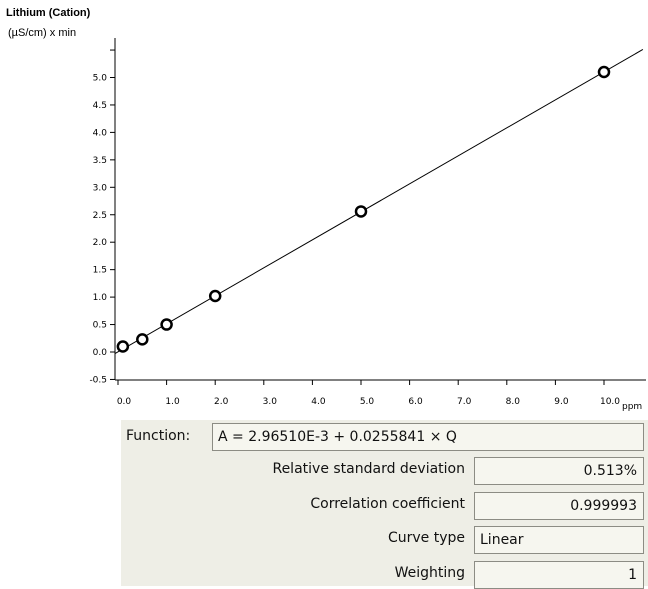 The image size is (648, 589). Describe the element at coordinates (387, 504) in the screenshot. I see `correlation-label: Correlation coefficient` at that location.